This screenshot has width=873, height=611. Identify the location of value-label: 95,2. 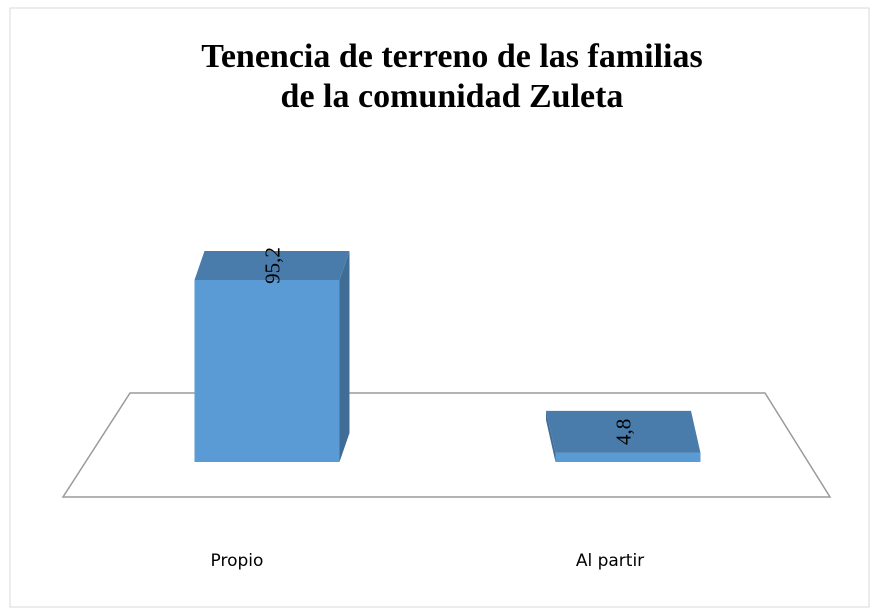
(272, 265).